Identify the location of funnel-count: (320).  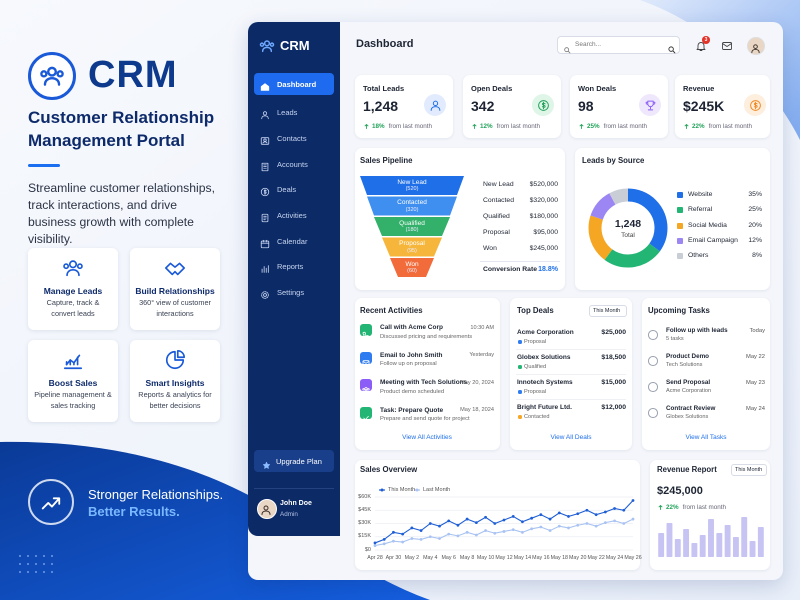
(412, 209).